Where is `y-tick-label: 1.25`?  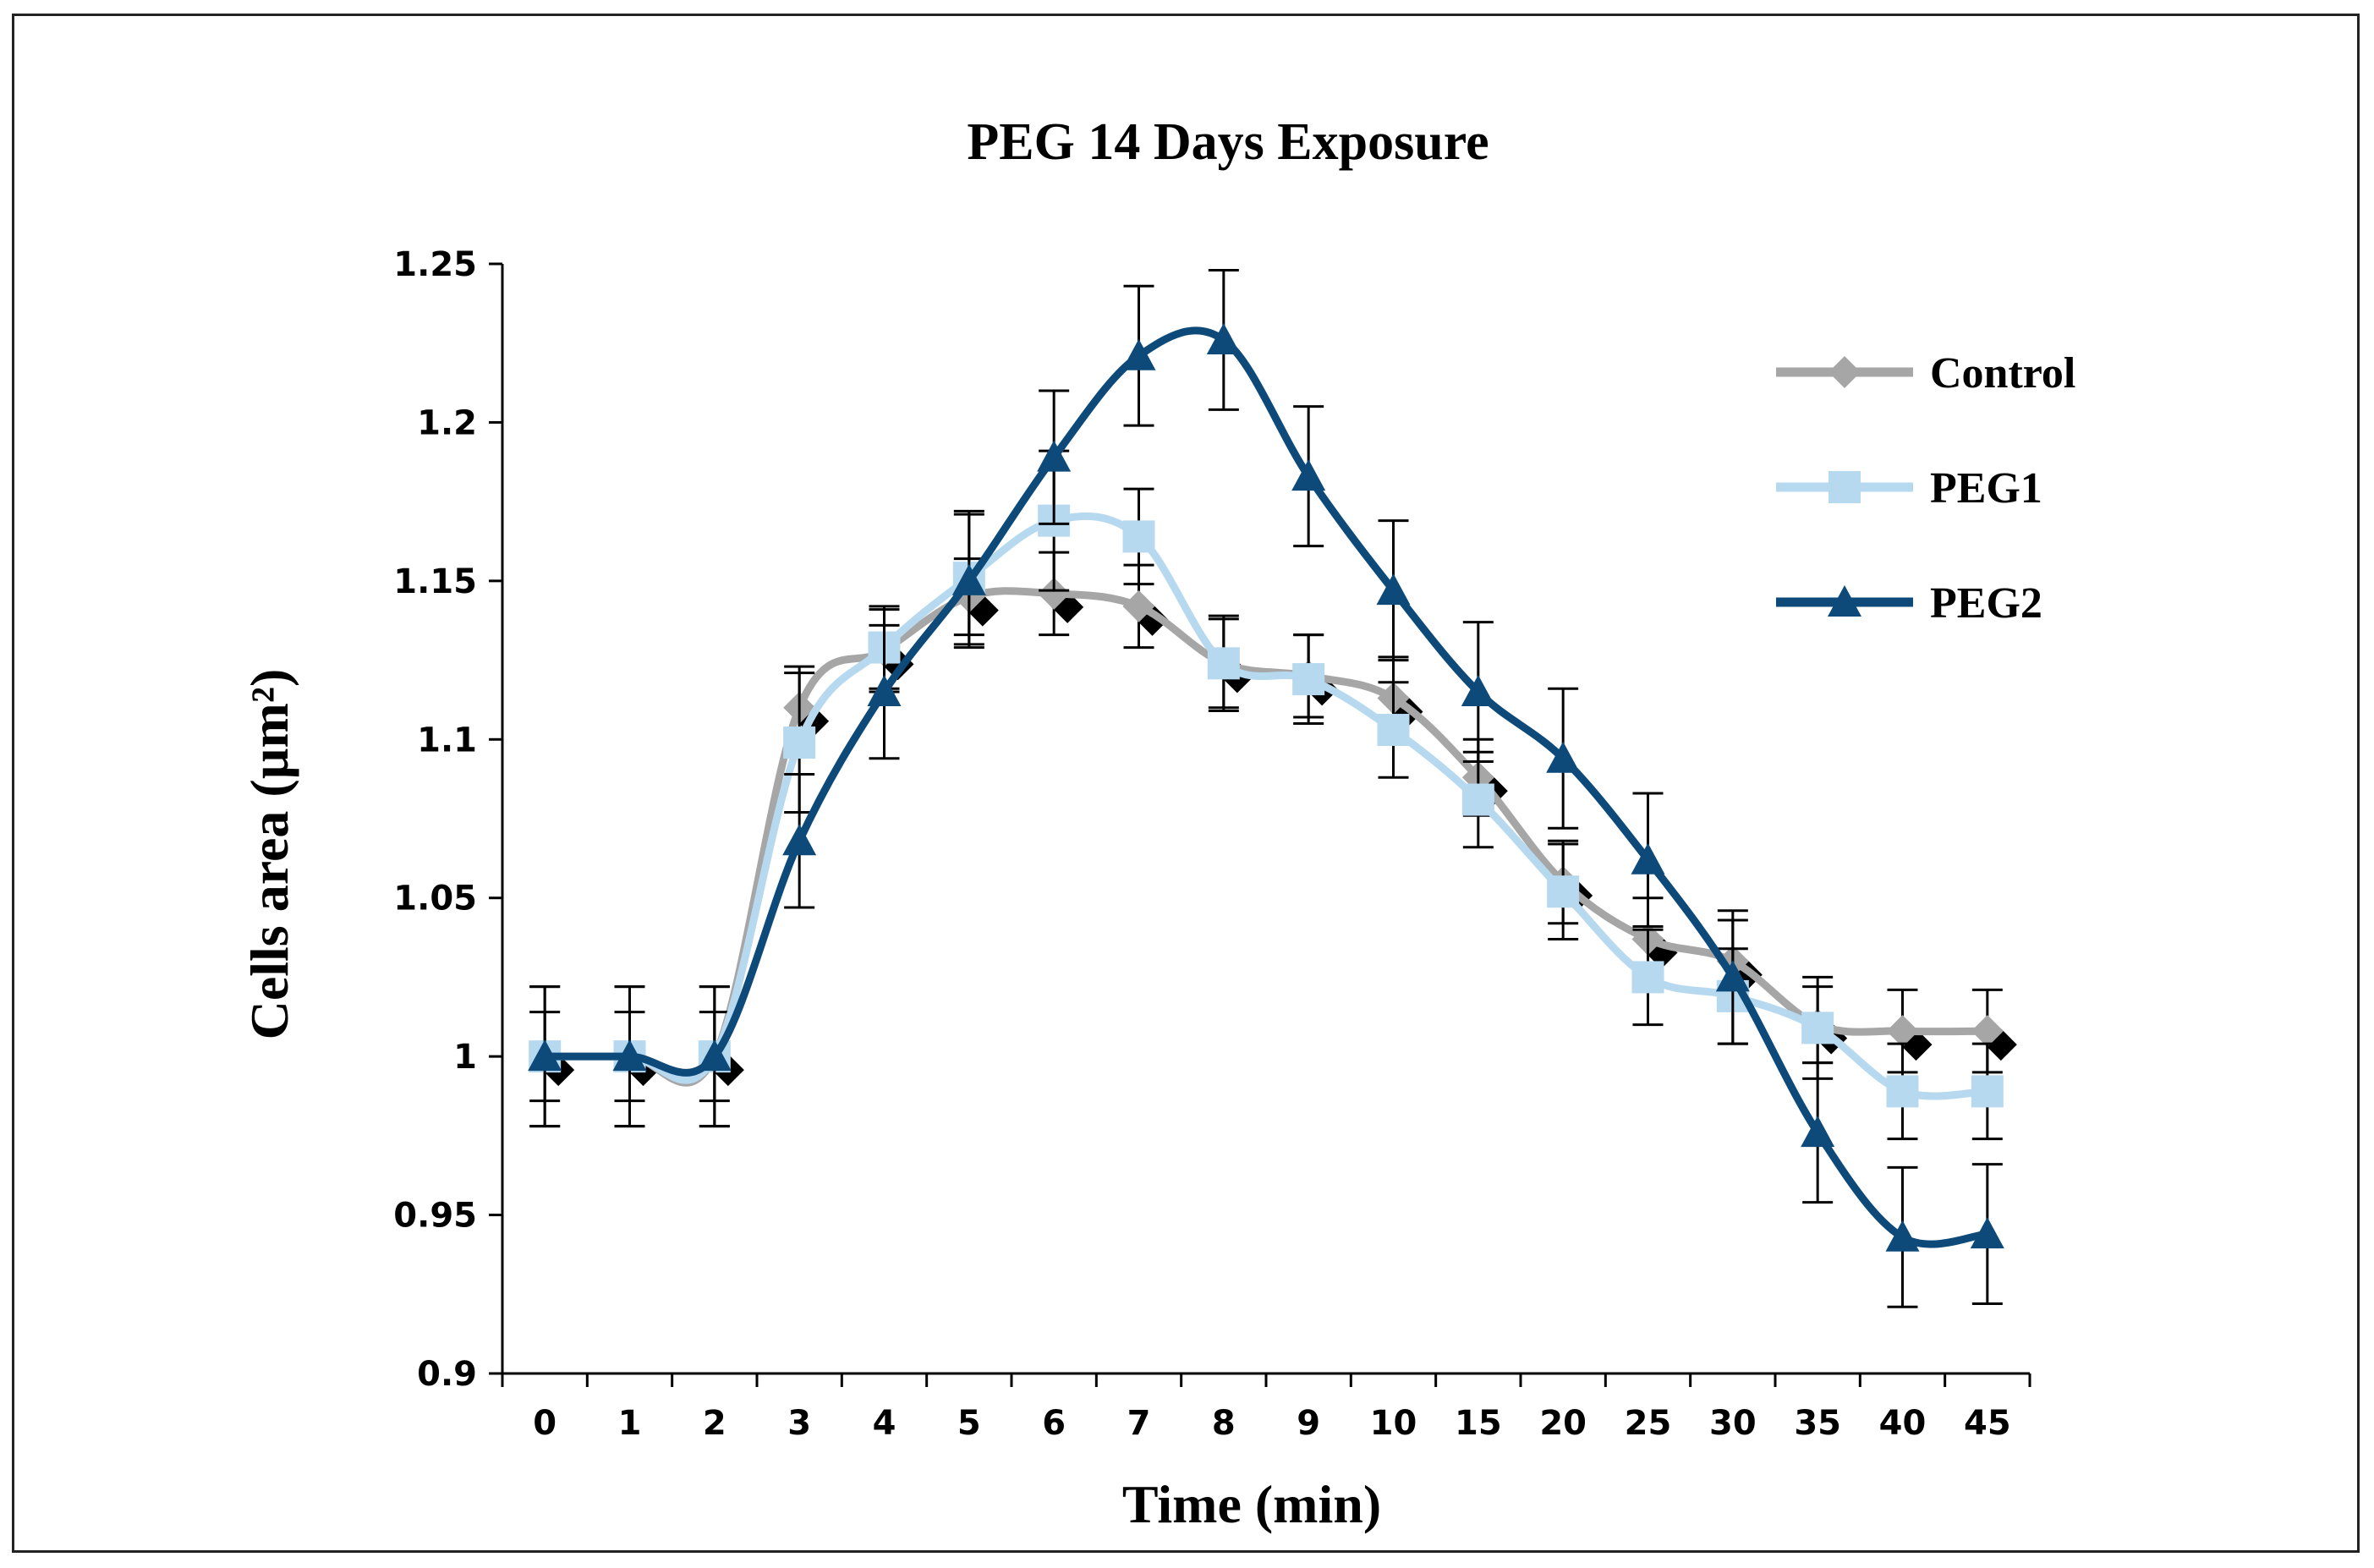 y-tick-label: 1.25 is located at coordinates (435, 264).